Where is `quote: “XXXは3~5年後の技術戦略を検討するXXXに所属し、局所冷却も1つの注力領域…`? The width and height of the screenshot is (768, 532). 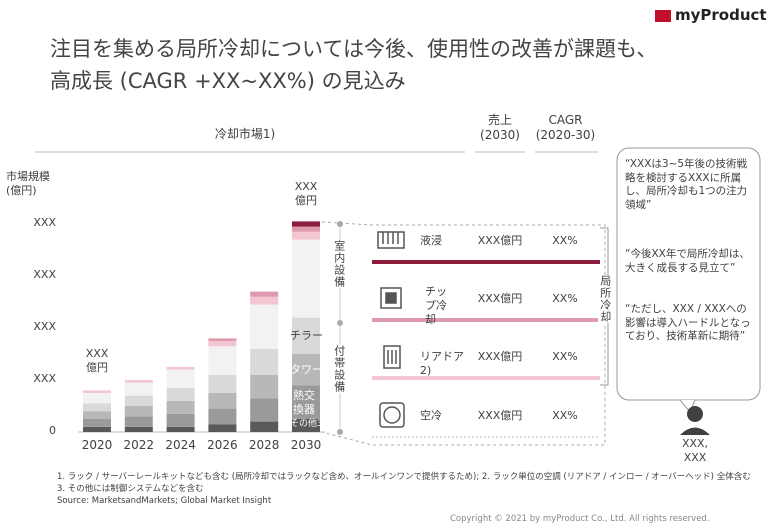 quote: “XXXは3~5年後の技術戦略を検討するXXXに所属し、局所冷却も1つの注力領域… is located at coordinates (686, 184).